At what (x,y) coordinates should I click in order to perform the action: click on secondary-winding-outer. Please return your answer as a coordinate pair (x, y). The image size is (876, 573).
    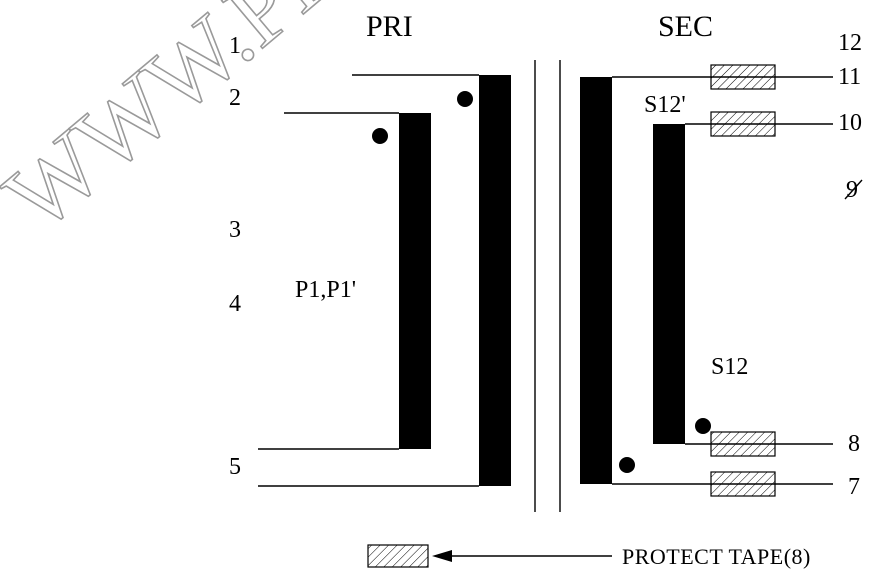
    Looking at the image, I should click on (596, 280).